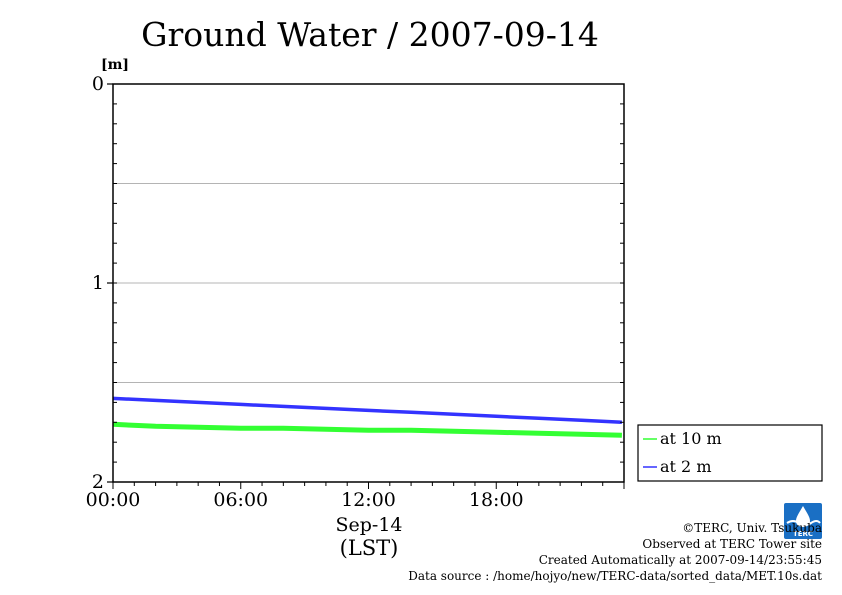  What do you see at coordinates (369, 548) in the screenshot?
I see `x-axis-label: (LST)` at bounding box center [369, 548].